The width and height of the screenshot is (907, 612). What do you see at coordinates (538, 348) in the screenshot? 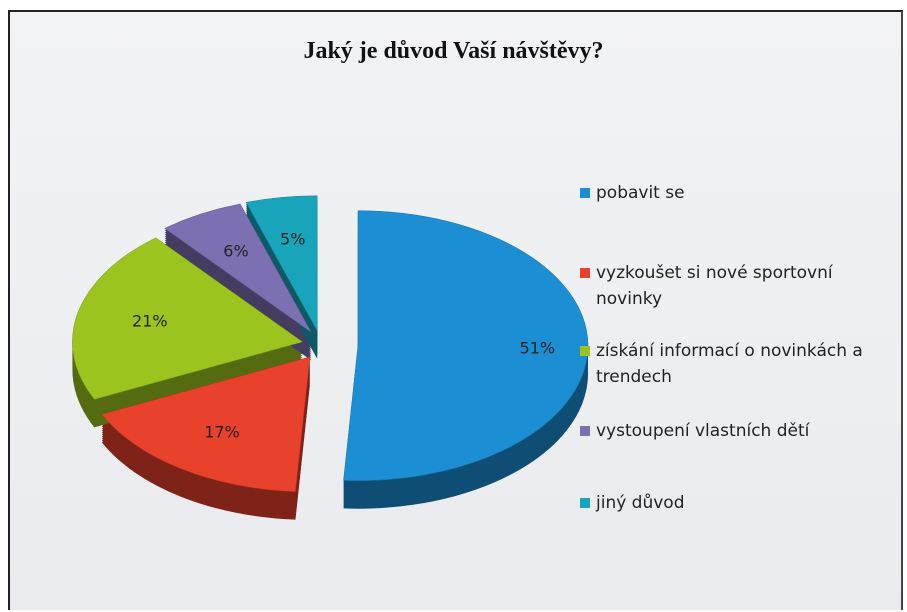
I see `data-label: 51%` at bounding box center [538, 348].